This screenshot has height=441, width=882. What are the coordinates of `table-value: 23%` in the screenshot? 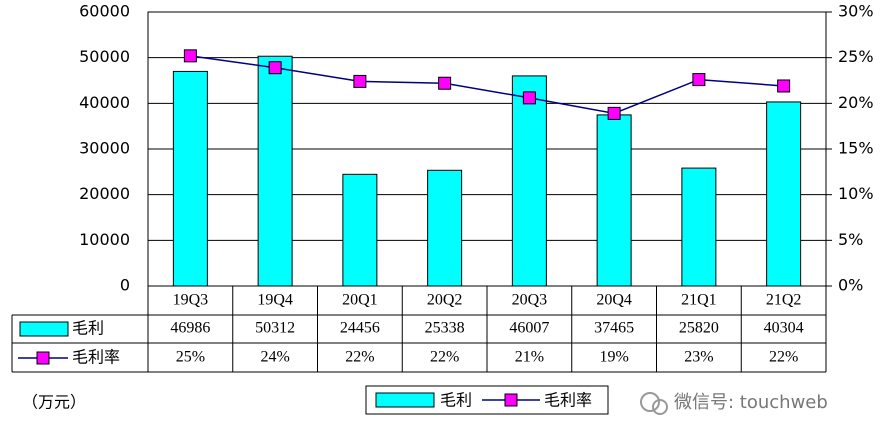 It's located at (698, 357).